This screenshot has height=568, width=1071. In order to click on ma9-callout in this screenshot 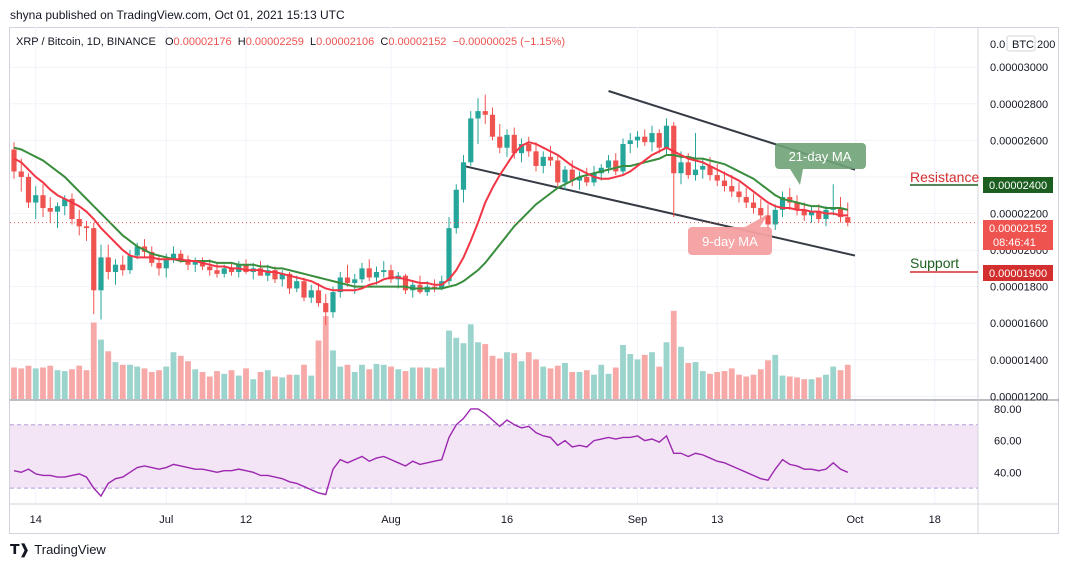, I will do `click(730, 241)`.